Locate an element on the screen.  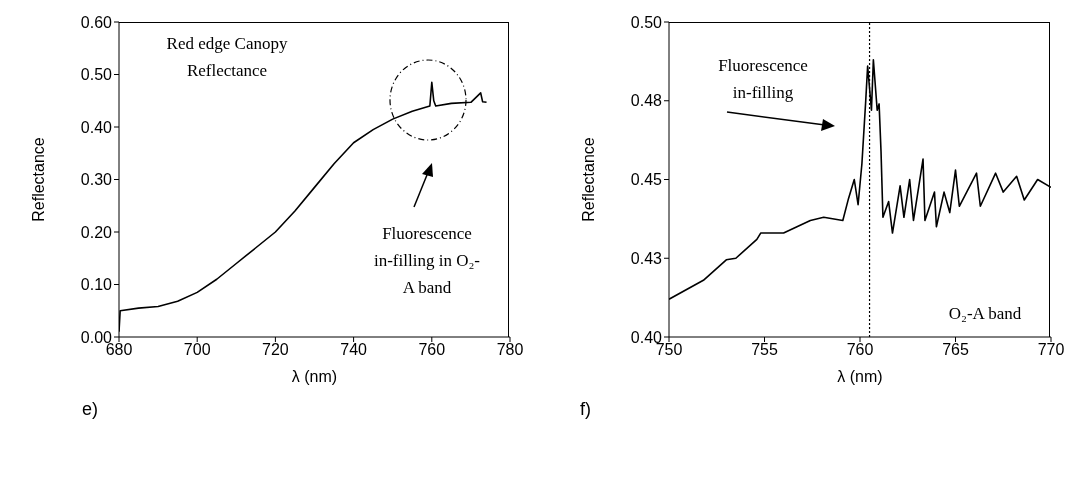
y-tick-label: 0.10 is located at coordinates (96, 285).